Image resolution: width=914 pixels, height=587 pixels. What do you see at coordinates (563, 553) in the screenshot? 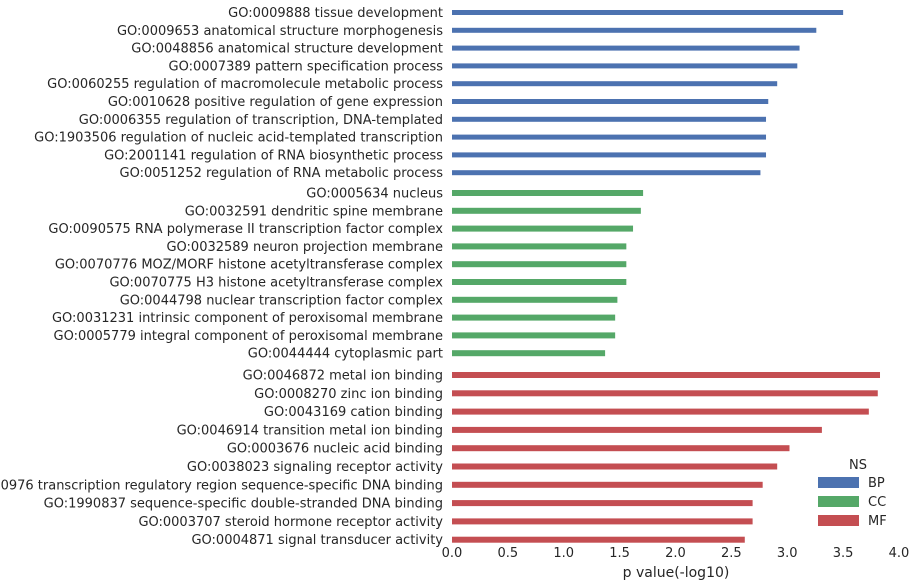
I see `x-tick-label-3: 1.0` at bounding box center [563, 553].